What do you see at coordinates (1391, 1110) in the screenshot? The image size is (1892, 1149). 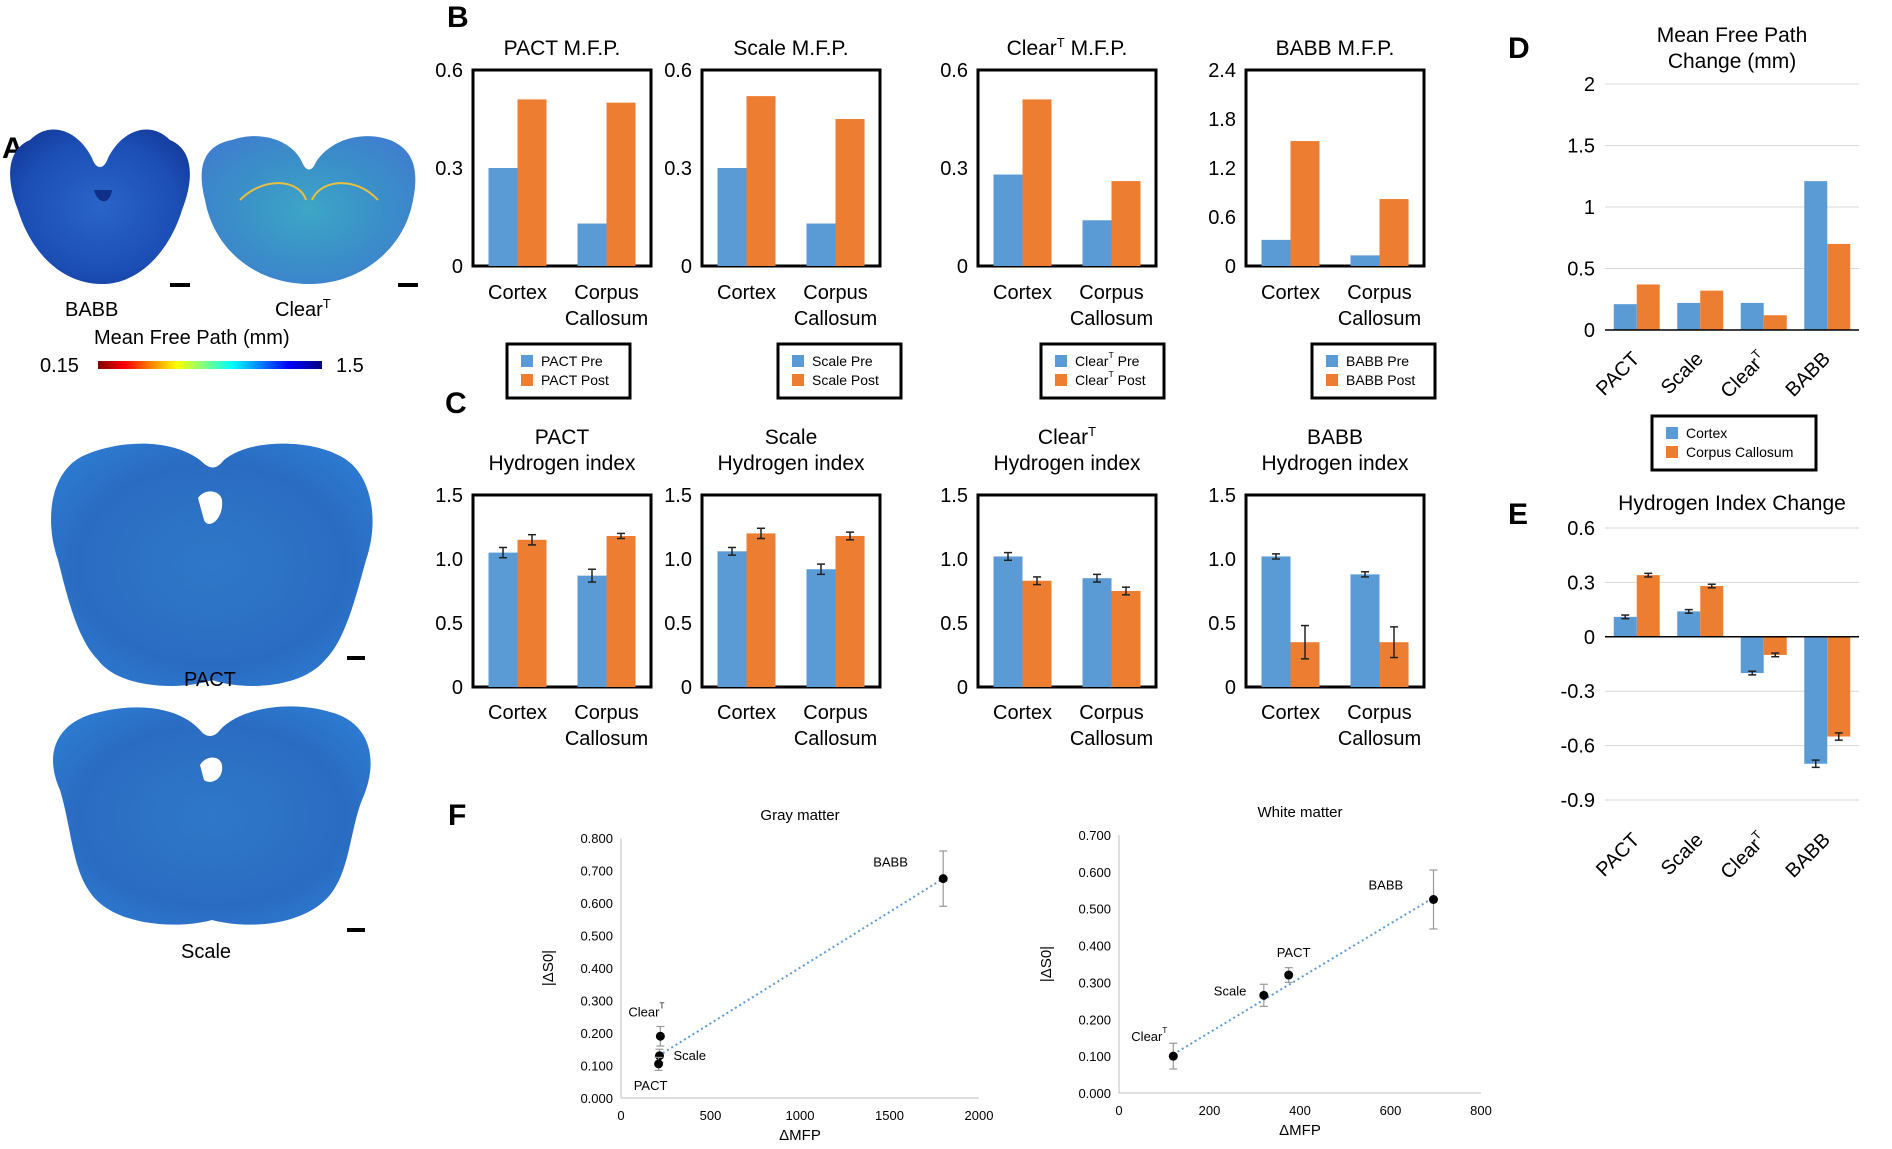 I see `x-tick-label: 600` at bounding box center [1391, 1110].